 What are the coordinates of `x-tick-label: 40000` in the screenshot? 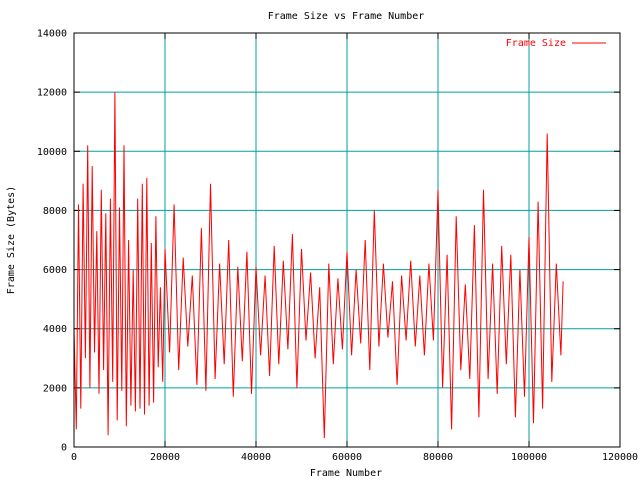 It's located at (256, 457).